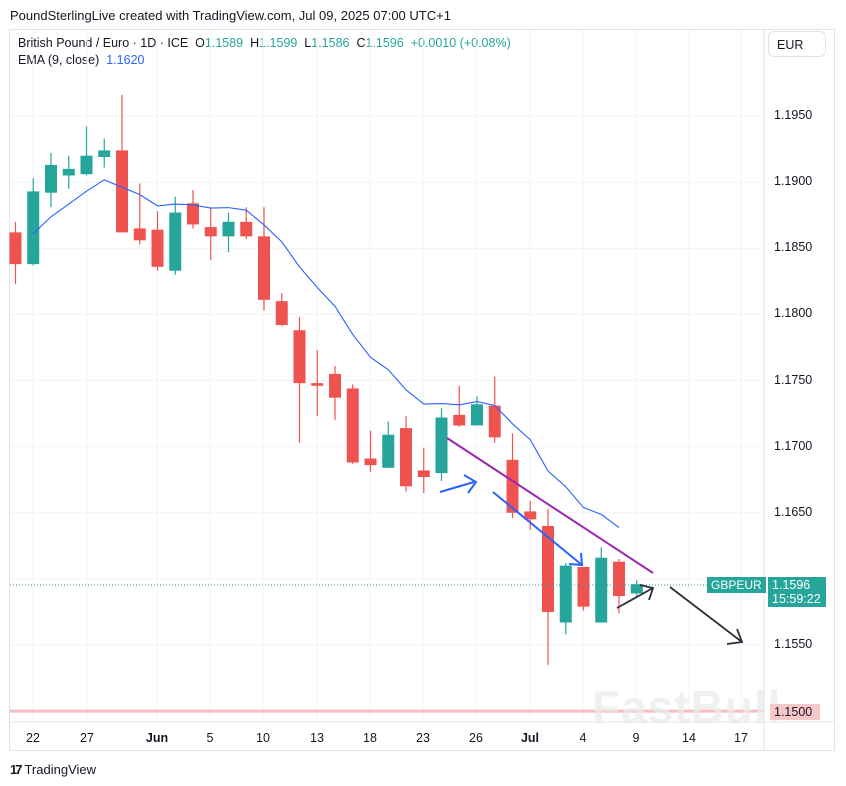 The width and height of the screenshot is (846, 786). I want to click on time-tick-label: 10, so click(263, 738).